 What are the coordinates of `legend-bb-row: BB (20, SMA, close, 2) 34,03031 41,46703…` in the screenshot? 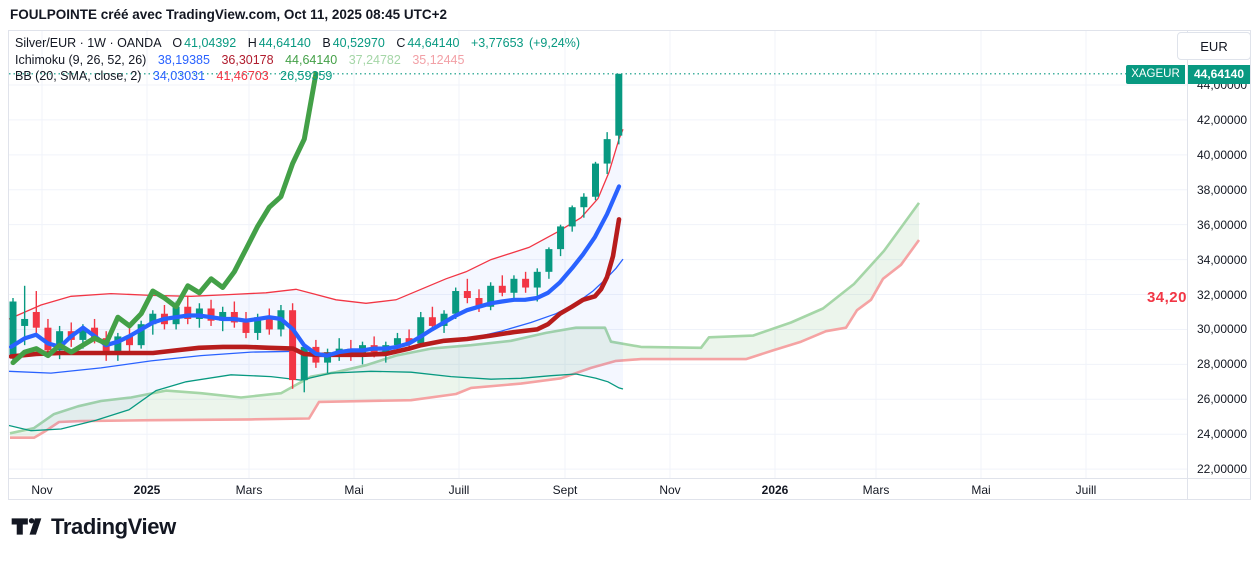 It's located at (297, 76).